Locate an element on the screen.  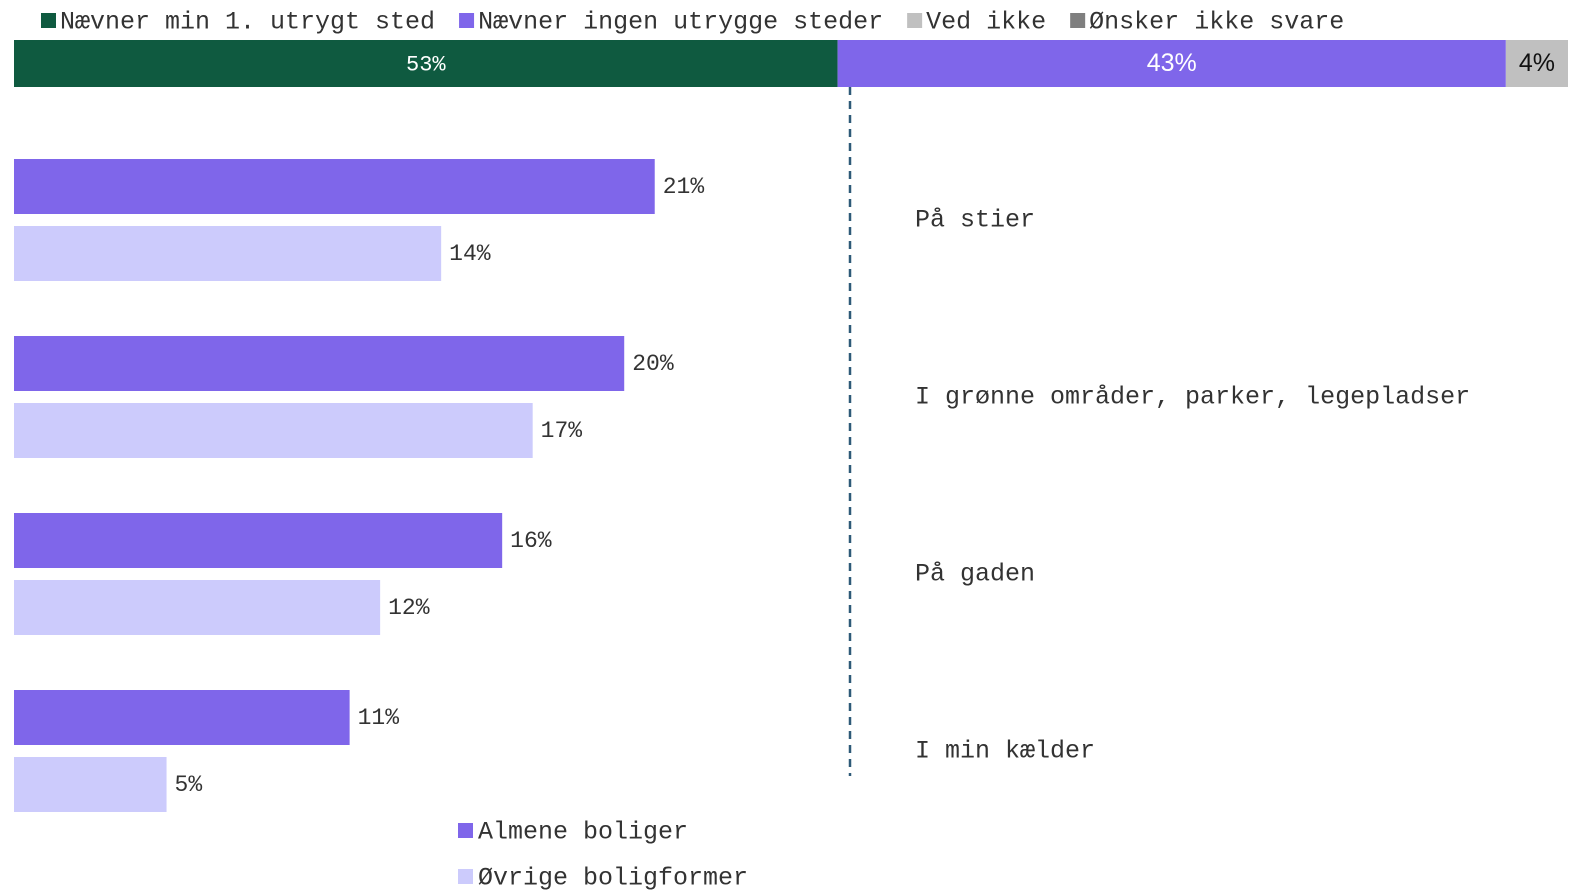
legend-label: Ved ikke is located at coordinates (986, 22).